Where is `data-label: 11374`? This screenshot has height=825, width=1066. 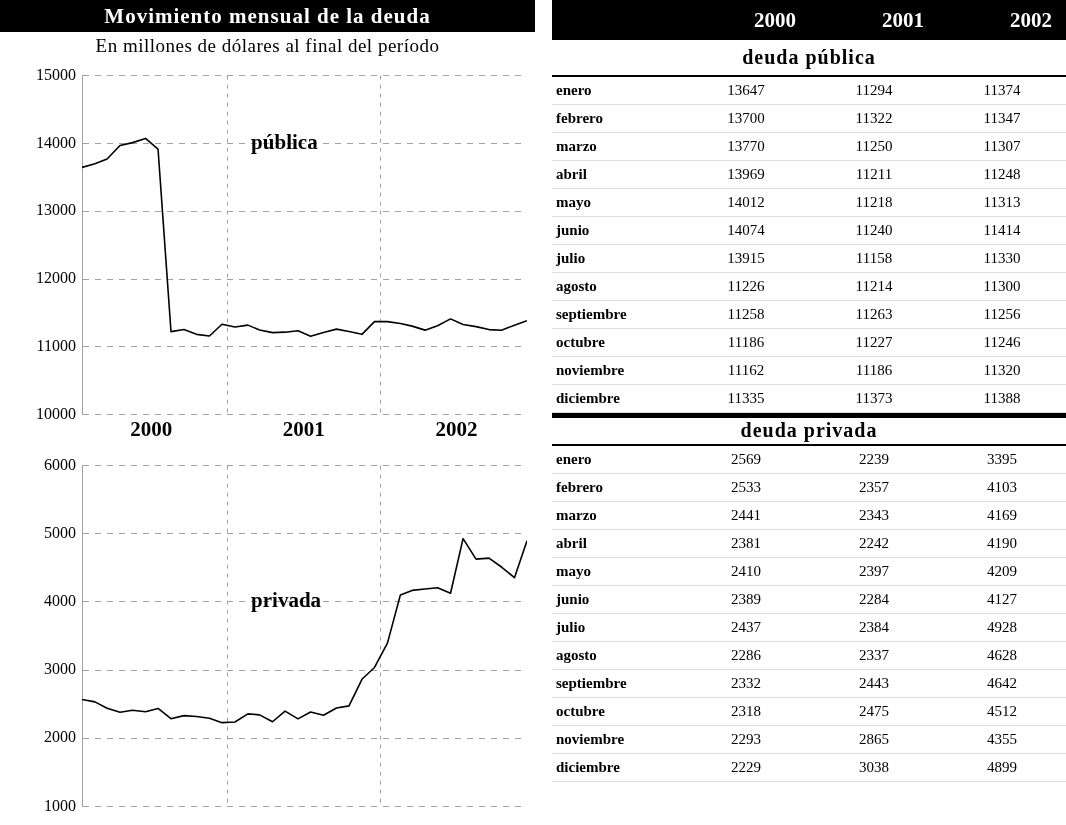
data-label: 11374 is located at coordinates (1002, 90).